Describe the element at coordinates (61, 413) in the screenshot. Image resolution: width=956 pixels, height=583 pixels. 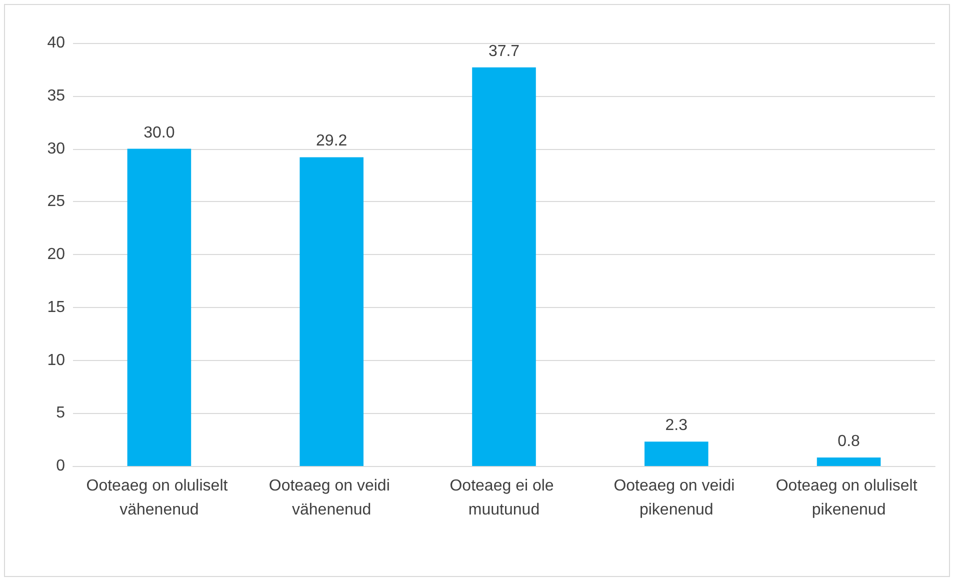
I see `y-tick-label: 5` at that location.